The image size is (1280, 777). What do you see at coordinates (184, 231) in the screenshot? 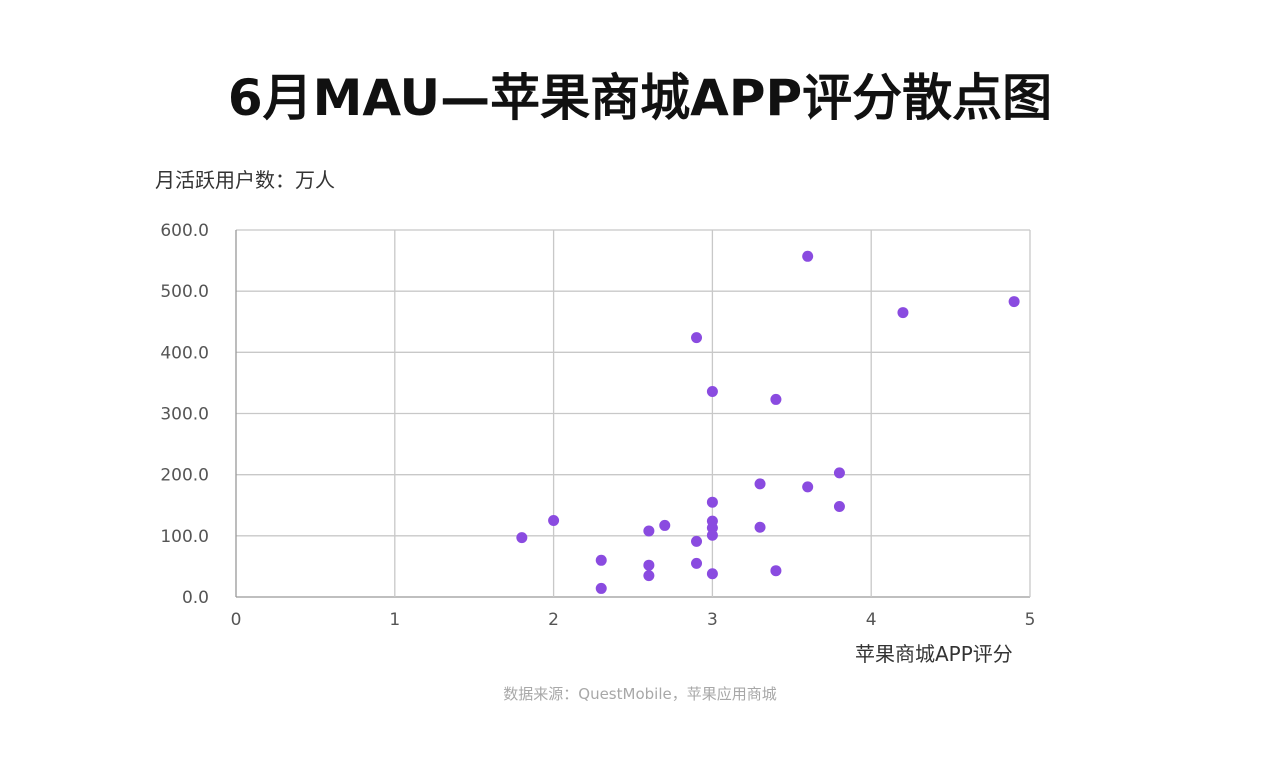
I see `y-tick-label: 600.0` at bounding box center [184, 231].